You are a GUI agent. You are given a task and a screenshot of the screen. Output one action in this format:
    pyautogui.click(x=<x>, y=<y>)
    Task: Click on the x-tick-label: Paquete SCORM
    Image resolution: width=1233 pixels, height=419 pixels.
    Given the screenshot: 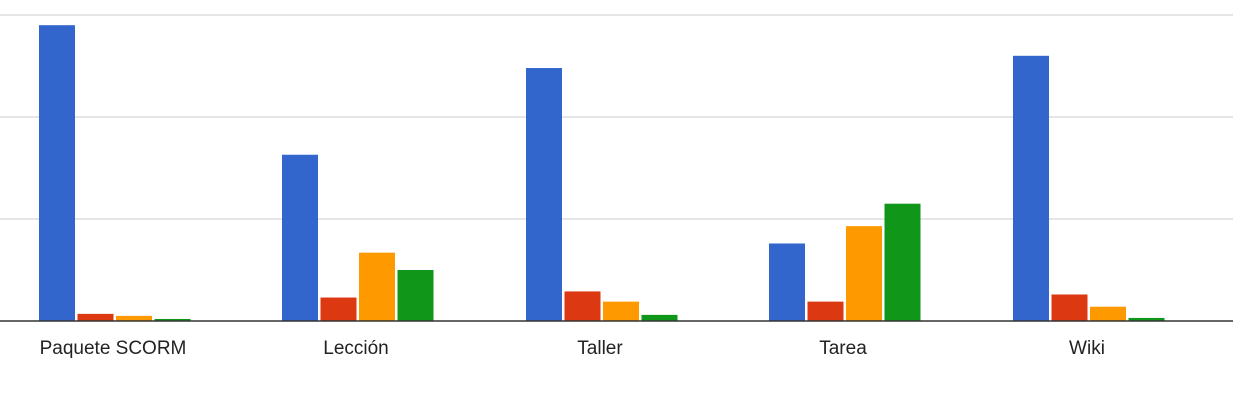 What is the action you would take?
    pyautogui.click(x=113, y=348)
    